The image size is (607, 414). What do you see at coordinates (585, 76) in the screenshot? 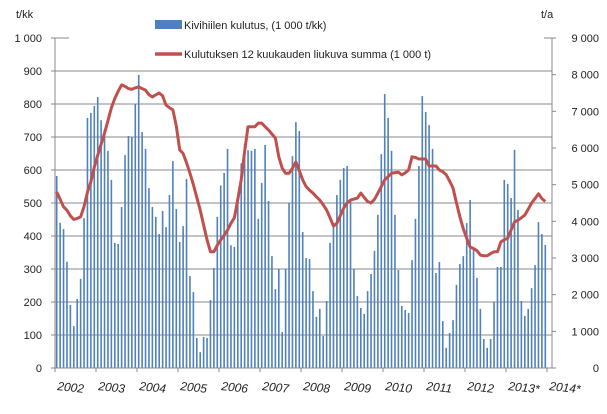
I see `right-tick-label: 8 000` at bounding box center [585, 76].